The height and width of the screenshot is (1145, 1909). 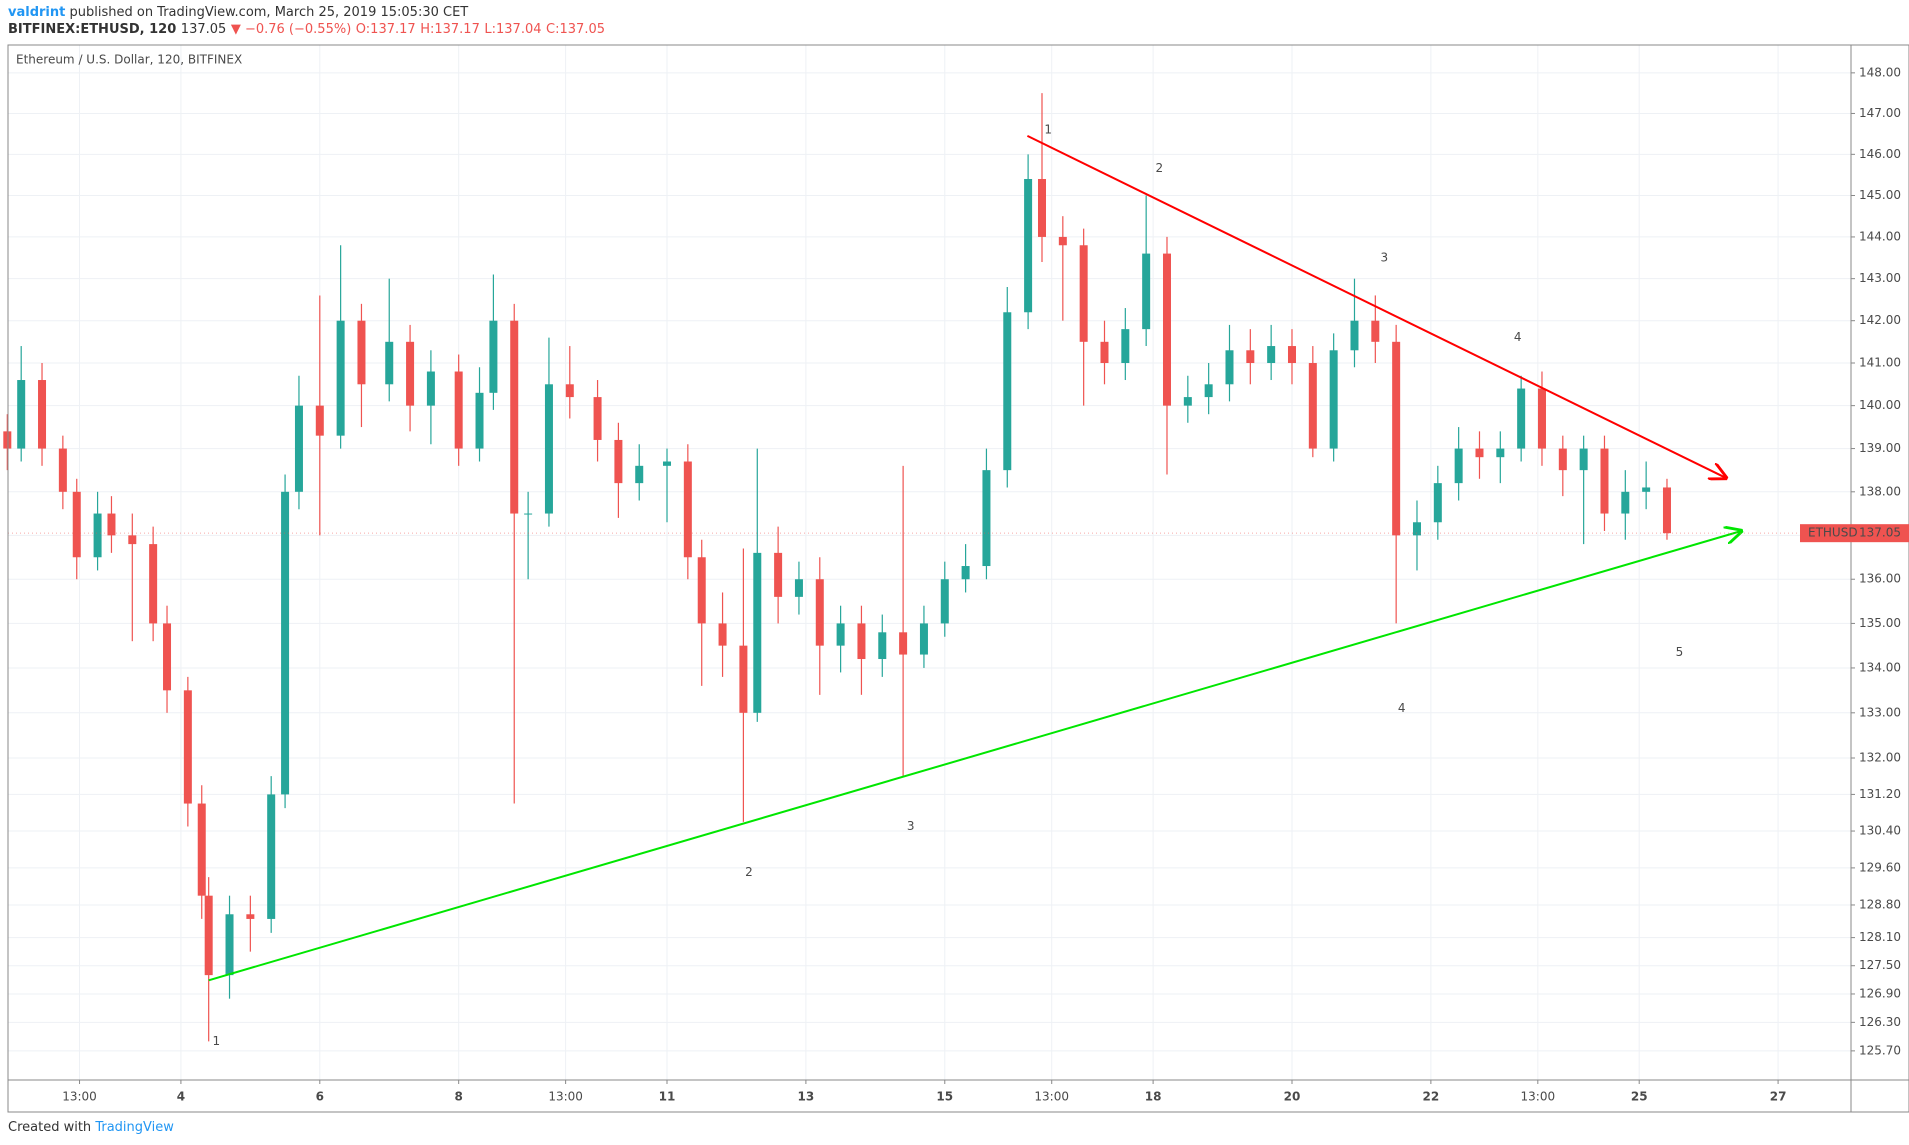 I want to click on symbol: BITFINEX:ETHUSD, 120, so click(x=92, y=29).